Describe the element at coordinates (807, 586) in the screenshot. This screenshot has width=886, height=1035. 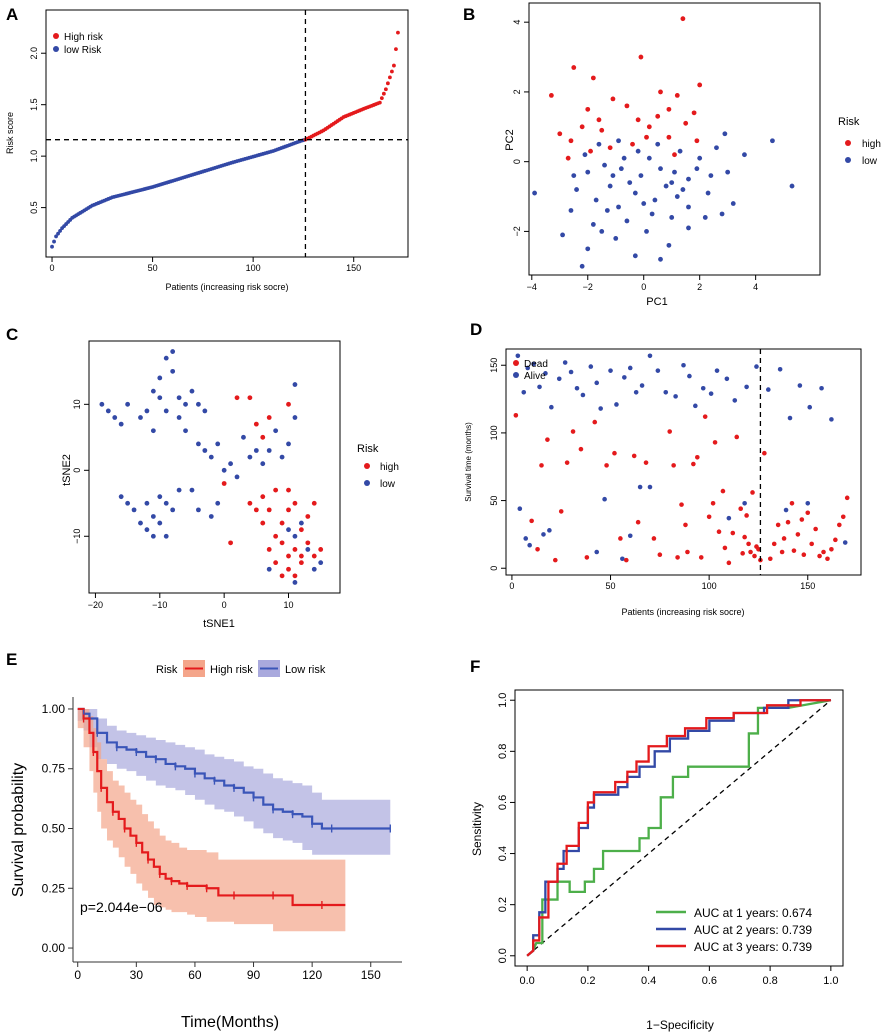
I see `x-tick-label: 150` at that location.